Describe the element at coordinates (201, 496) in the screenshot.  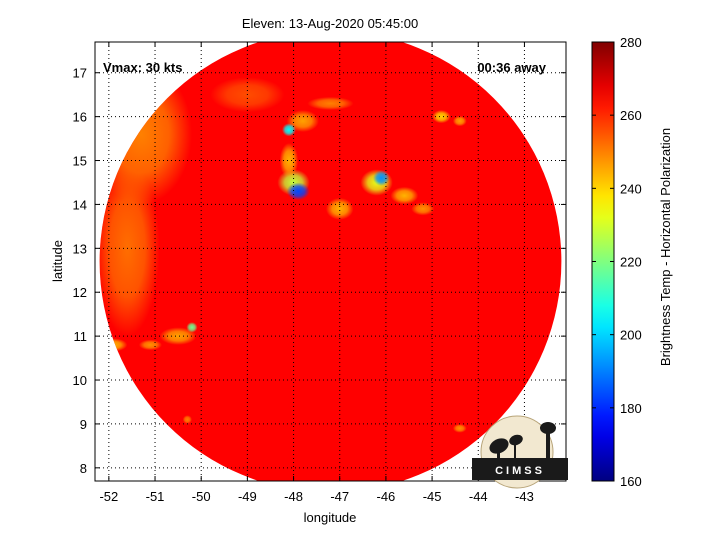
I see `x-tick-label: -50` at that location.